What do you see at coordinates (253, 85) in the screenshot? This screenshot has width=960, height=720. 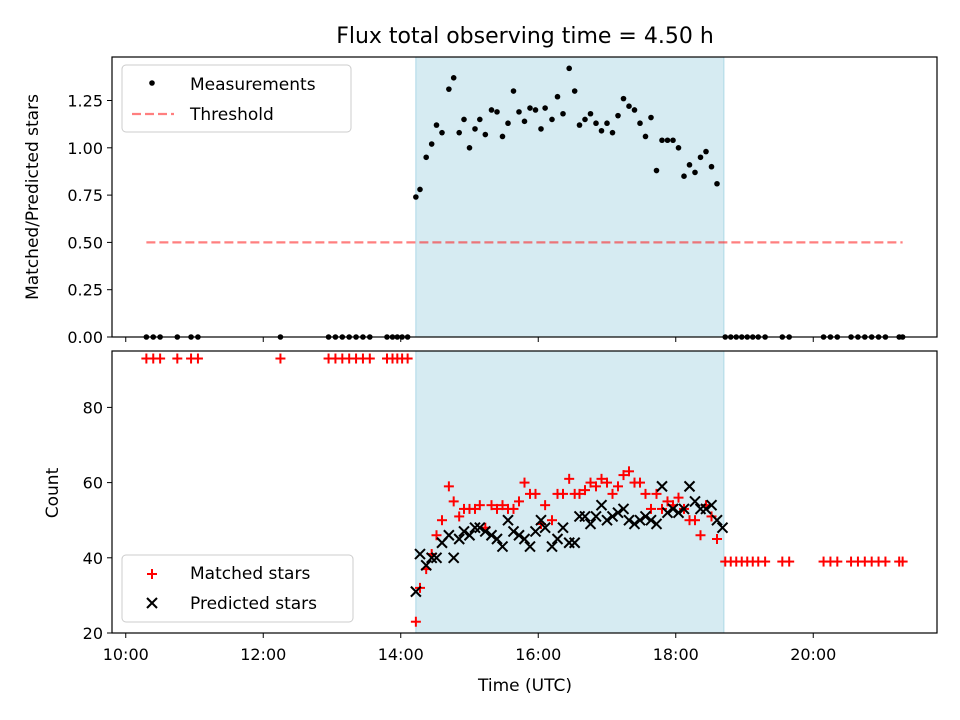 I see `legend-label-measurements: Measurements` at bounding box center [253, 85].